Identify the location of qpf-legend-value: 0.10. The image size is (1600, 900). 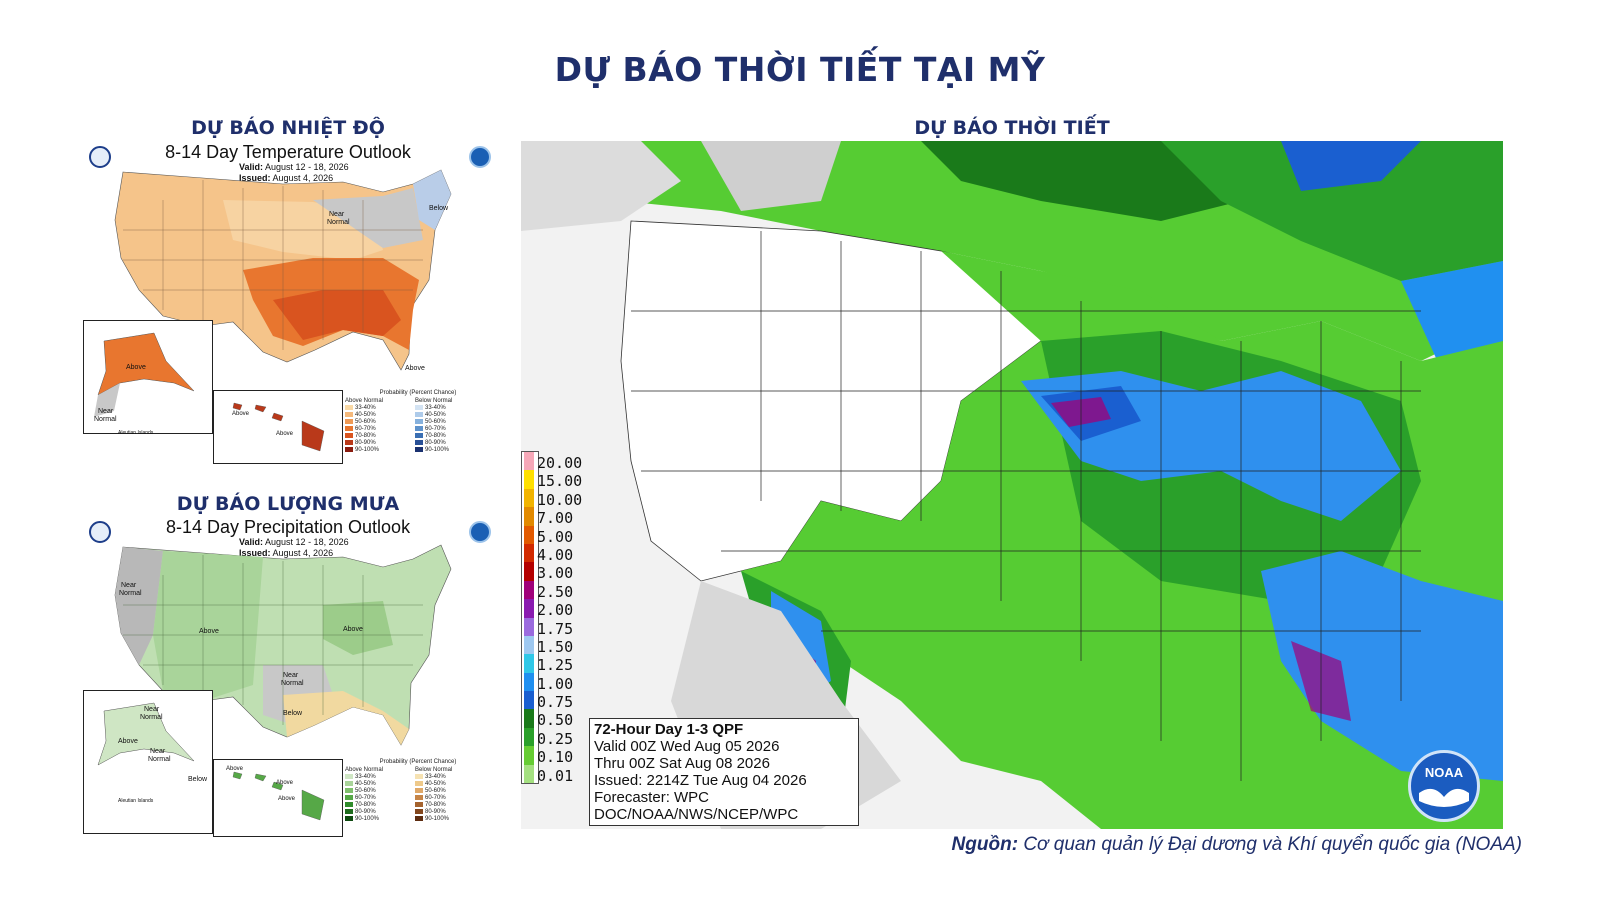
(555, 757).